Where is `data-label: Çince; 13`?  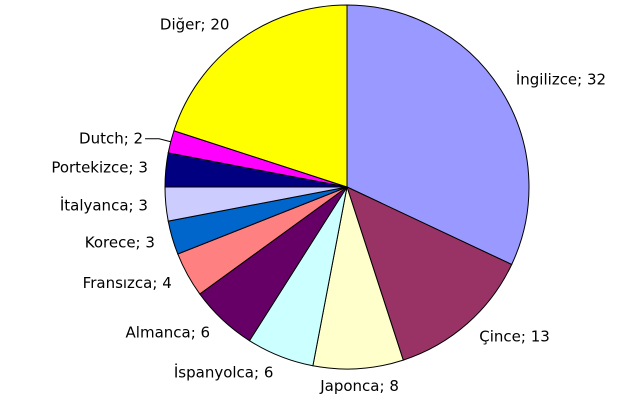 data-label: Çince; 13 is located at coordinates (514, 337).